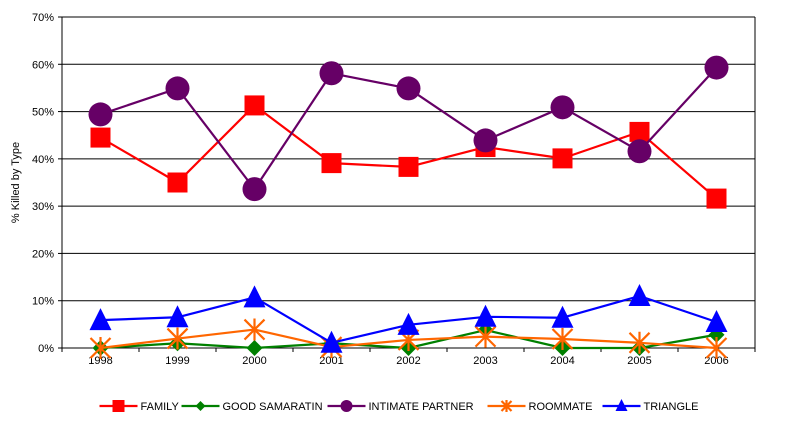  Describe the element at coordinates (561, 407) in the screenshot. I see `legend-label: ROOMMATE` at that location.